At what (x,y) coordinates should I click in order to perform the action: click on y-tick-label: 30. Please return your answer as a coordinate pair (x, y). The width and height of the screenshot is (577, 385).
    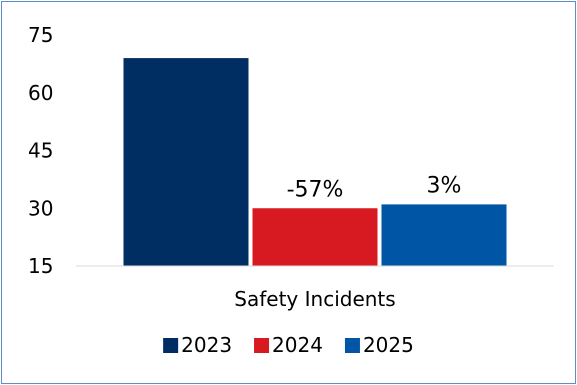
    Looking at the image, I should click on (40, 208).